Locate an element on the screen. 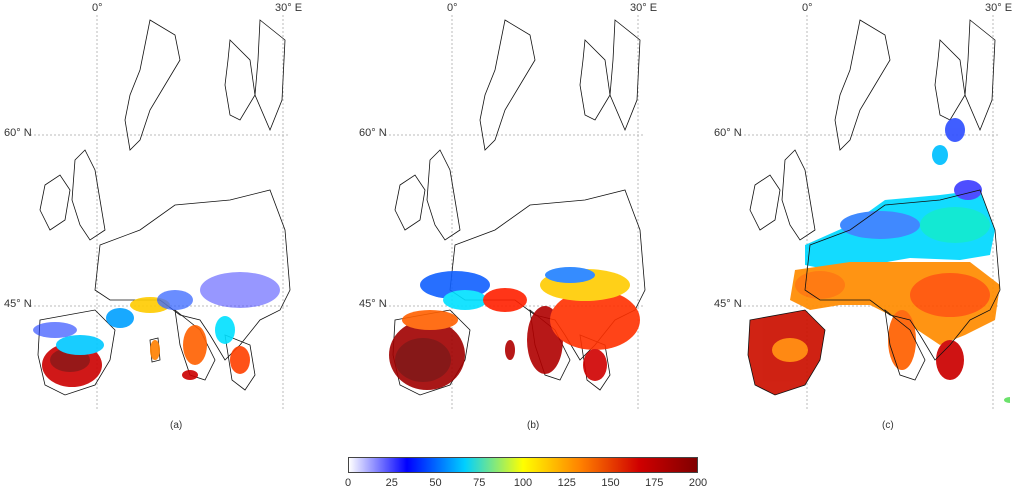 The width and height of the screenshot is (1024, 492). colorbar-tick-label: 100 is located at coordinates (523, 483).